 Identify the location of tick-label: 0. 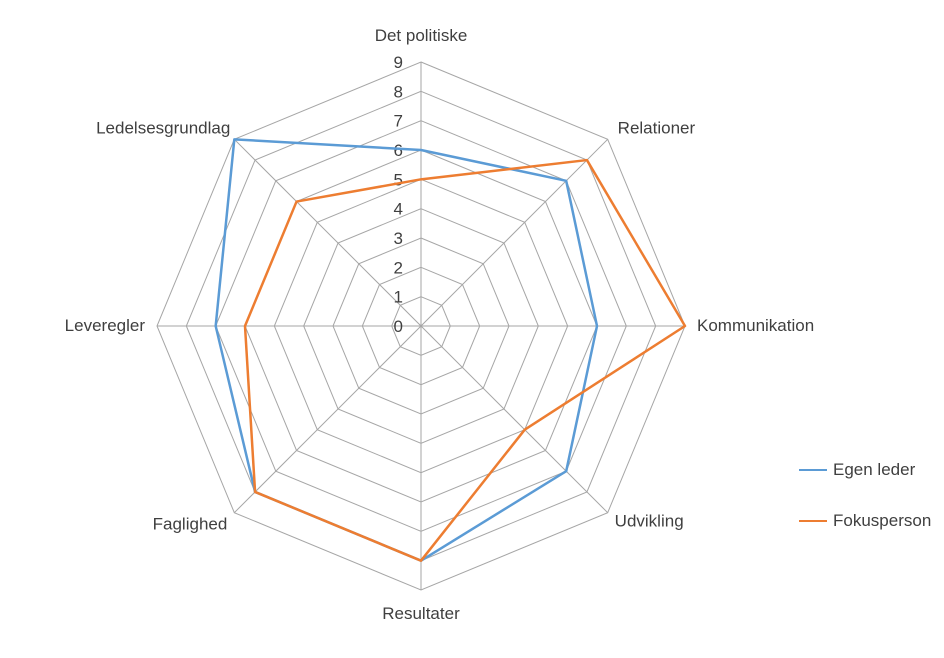
(398, 326).